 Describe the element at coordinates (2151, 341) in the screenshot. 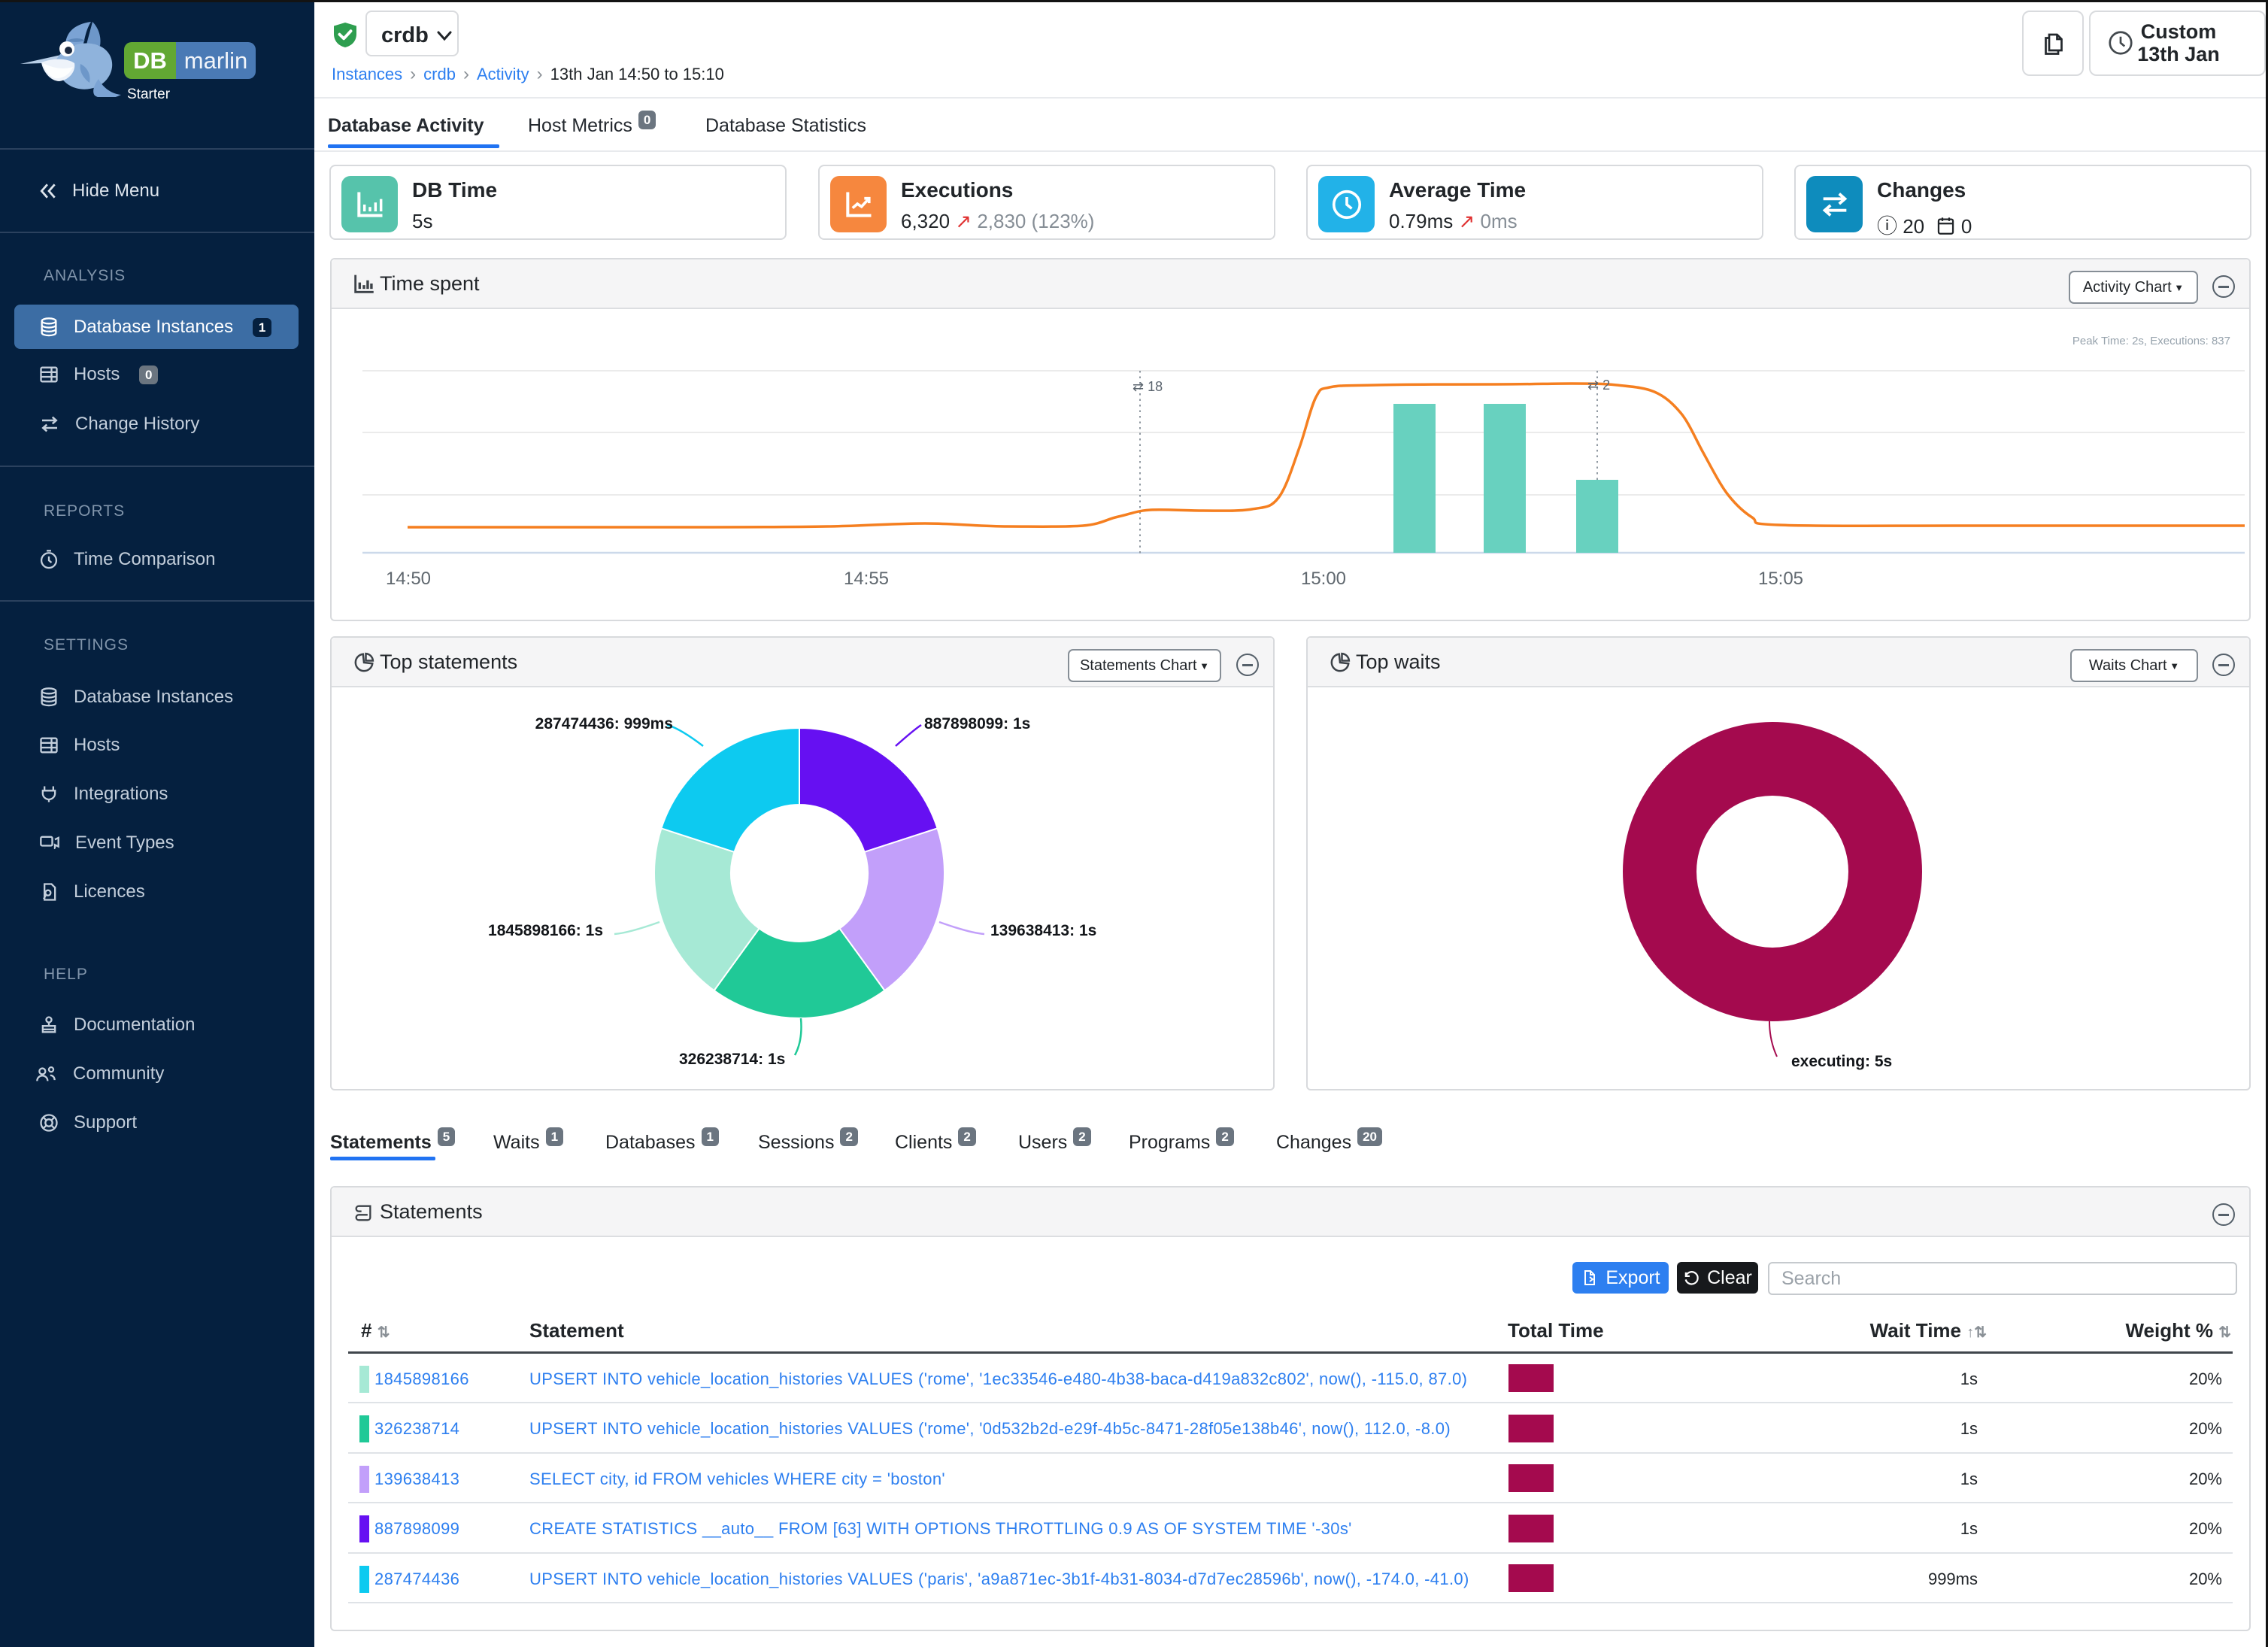

I see `svg-text: Peak Time: 2s, Executions: 837` at that location.